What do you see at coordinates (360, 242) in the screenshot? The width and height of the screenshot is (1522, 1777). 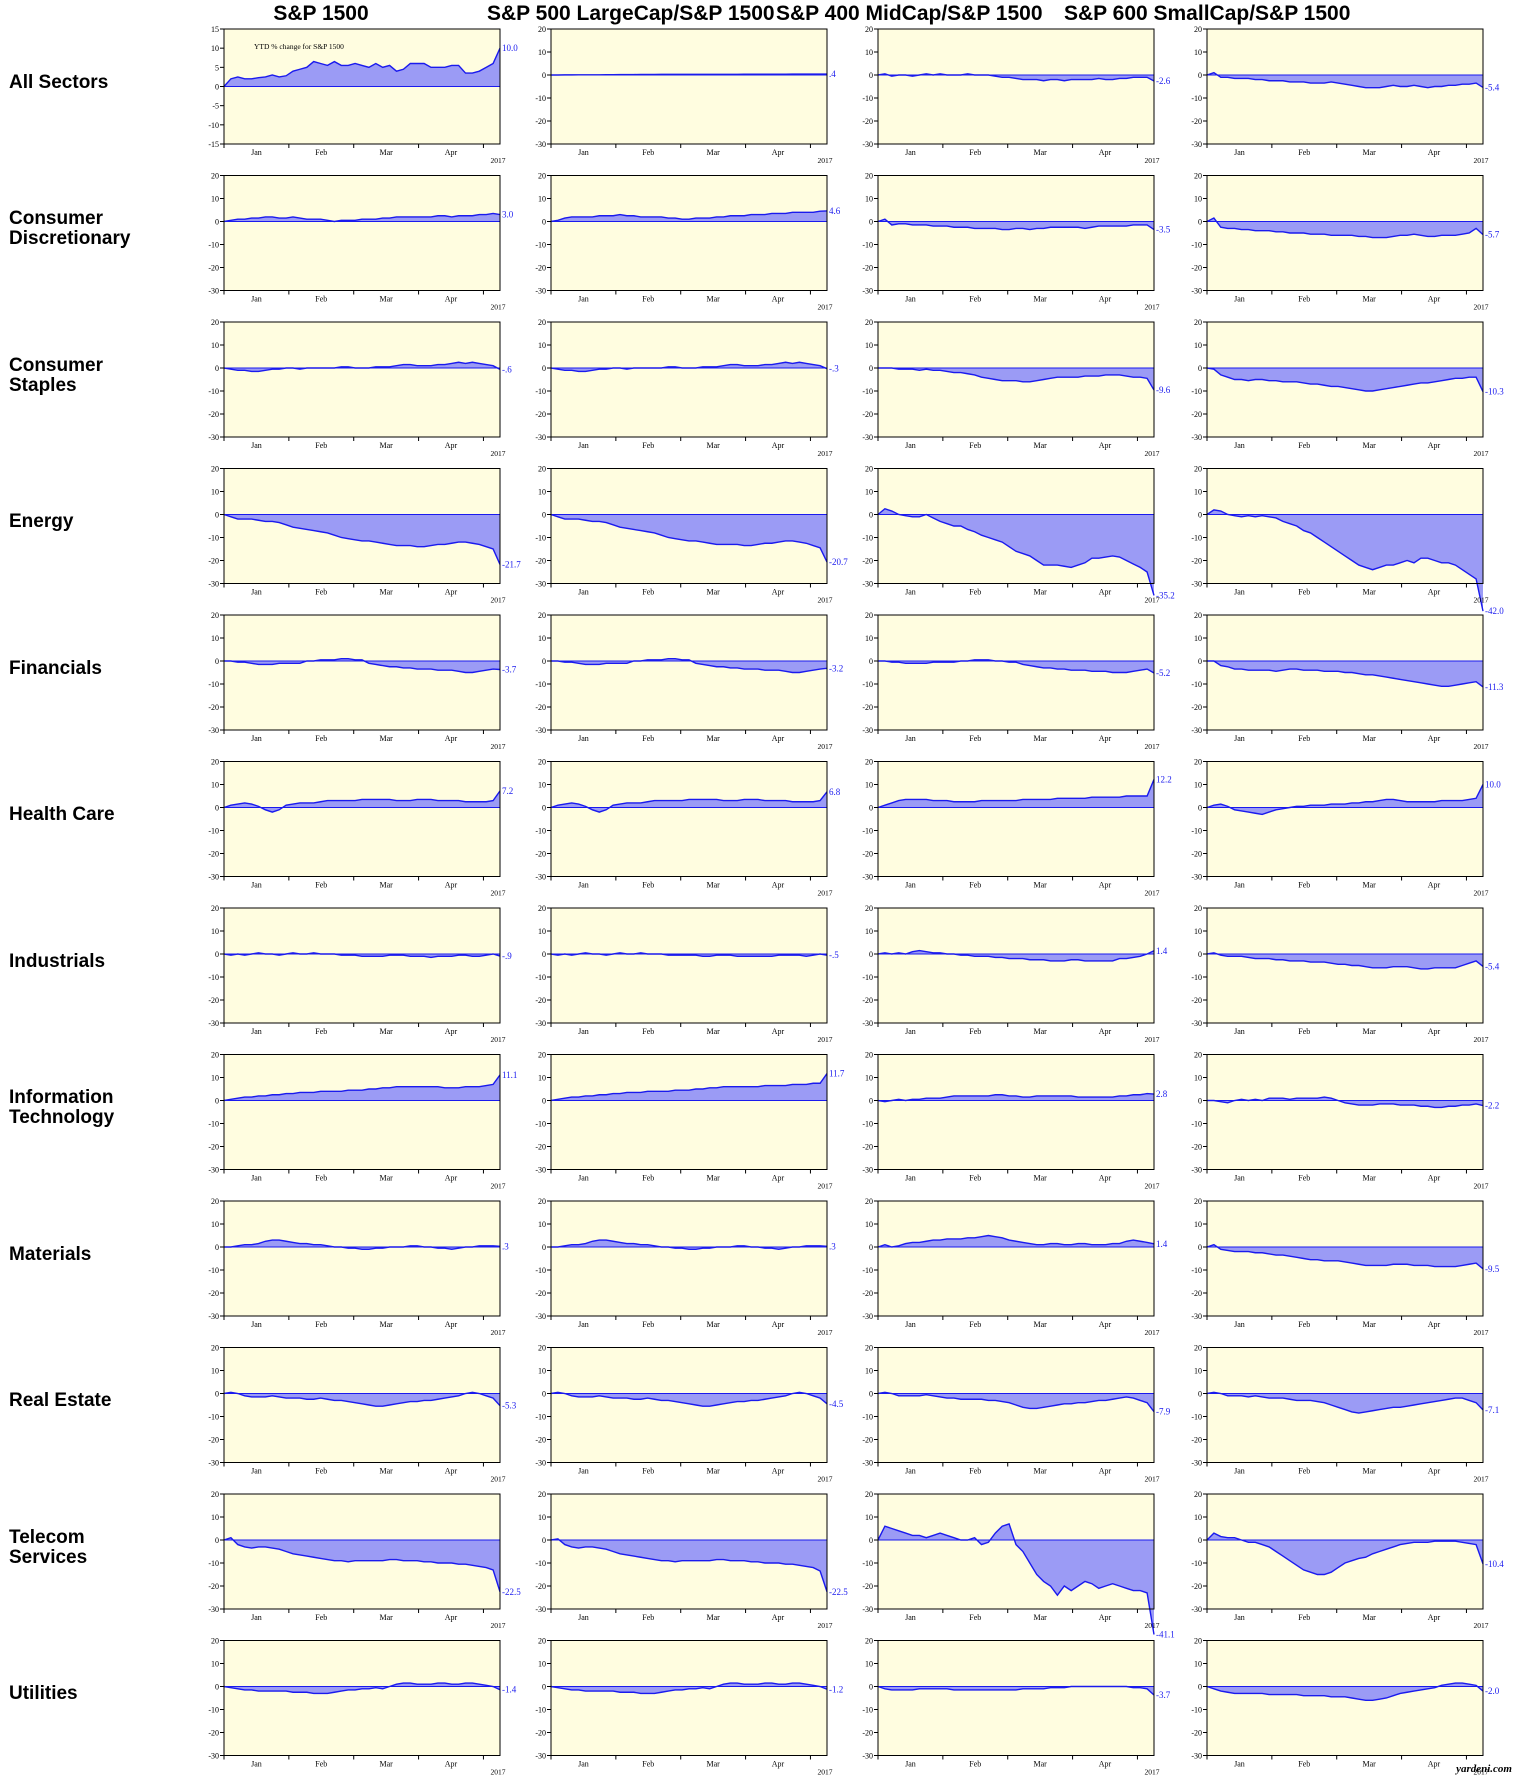 I see `panel-consumer-discretionary-col1: 20 10 0 -10 -20 -30 Jan Feb Mar Apr 2017 3.0` at bounding box center [360, 242].